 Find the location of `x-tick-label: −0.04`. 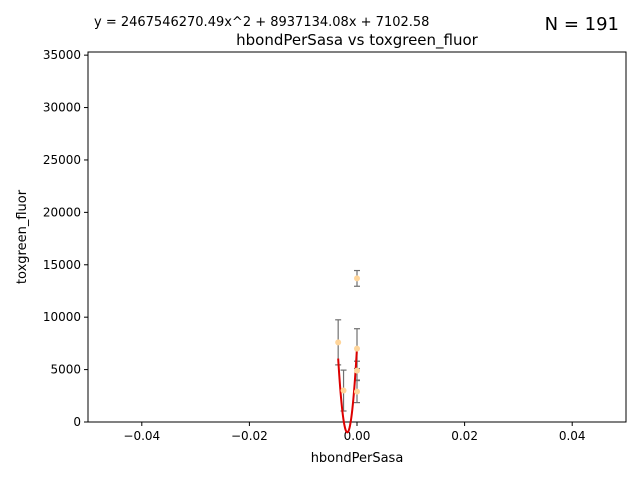

x-tick-label: −0.04 is located at coordinates (141, 436).